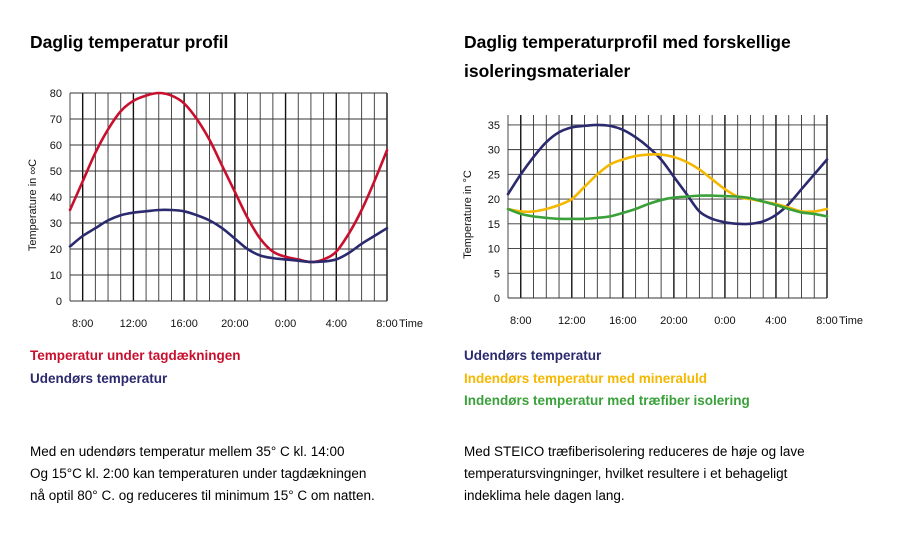 The image size is (898, 537). Describe the element at coordinates (129, 42) in the screenshot. I see `left-chart-title: Daglig temperatur profil` at that location.